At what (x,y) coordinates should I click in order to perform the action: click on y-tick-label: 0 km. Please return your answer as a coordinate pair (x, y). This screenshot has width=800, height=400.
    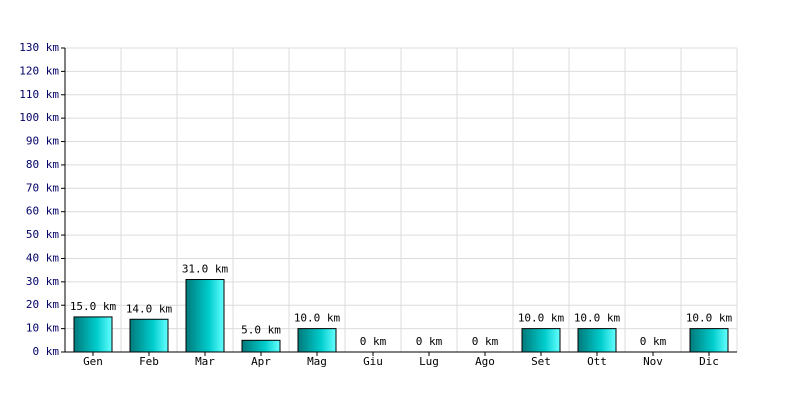
    Looking at the image, I should click on (46, 351).